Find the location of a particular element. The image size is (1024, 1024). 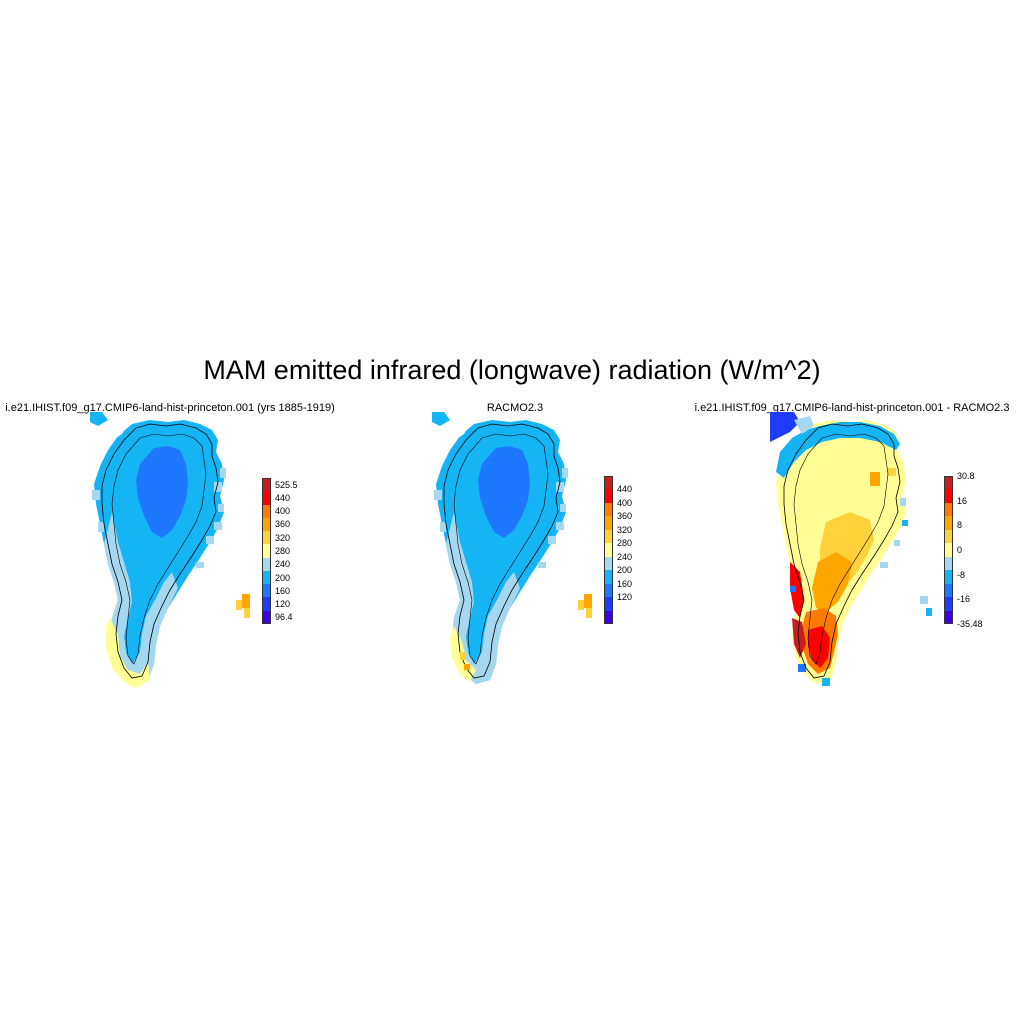

greenland-map-difference is located at coordinates (851, 549).